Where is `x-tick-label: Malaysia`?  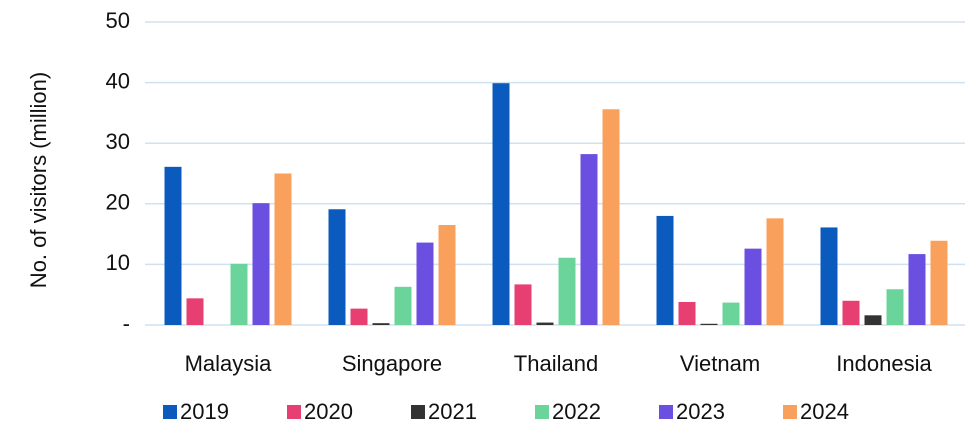 x-tick-label: Malaysia is located at coordinates (229, 363).